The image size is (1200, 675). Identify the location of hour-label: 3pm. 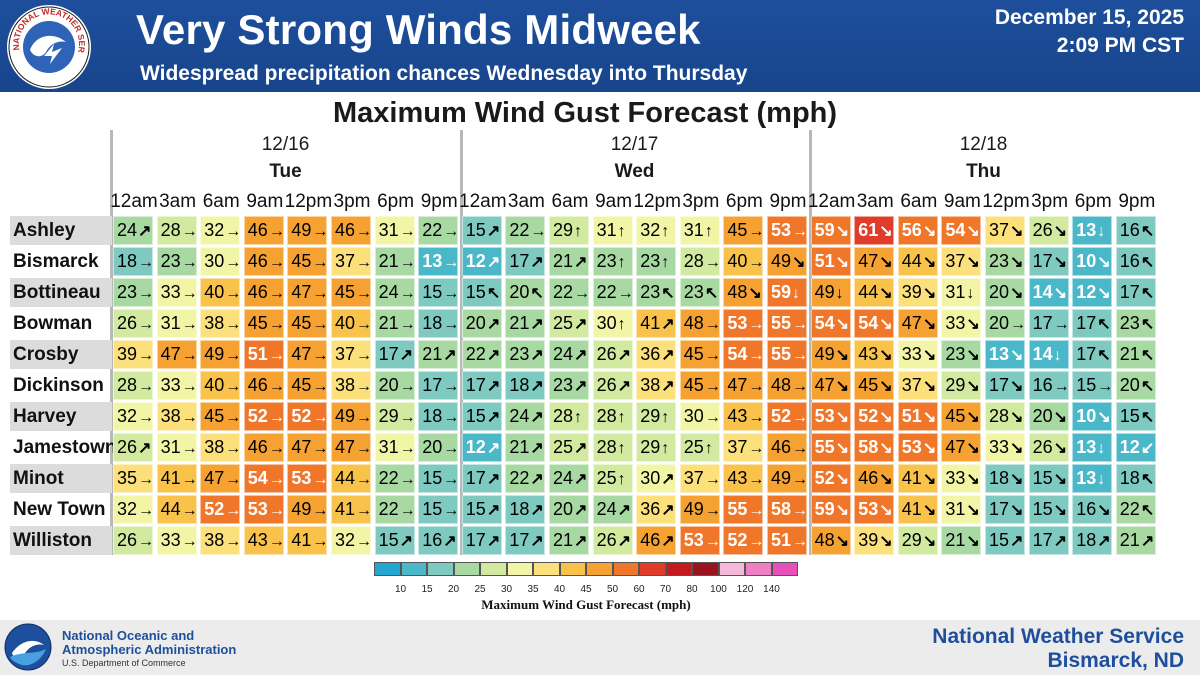
(352, 201).